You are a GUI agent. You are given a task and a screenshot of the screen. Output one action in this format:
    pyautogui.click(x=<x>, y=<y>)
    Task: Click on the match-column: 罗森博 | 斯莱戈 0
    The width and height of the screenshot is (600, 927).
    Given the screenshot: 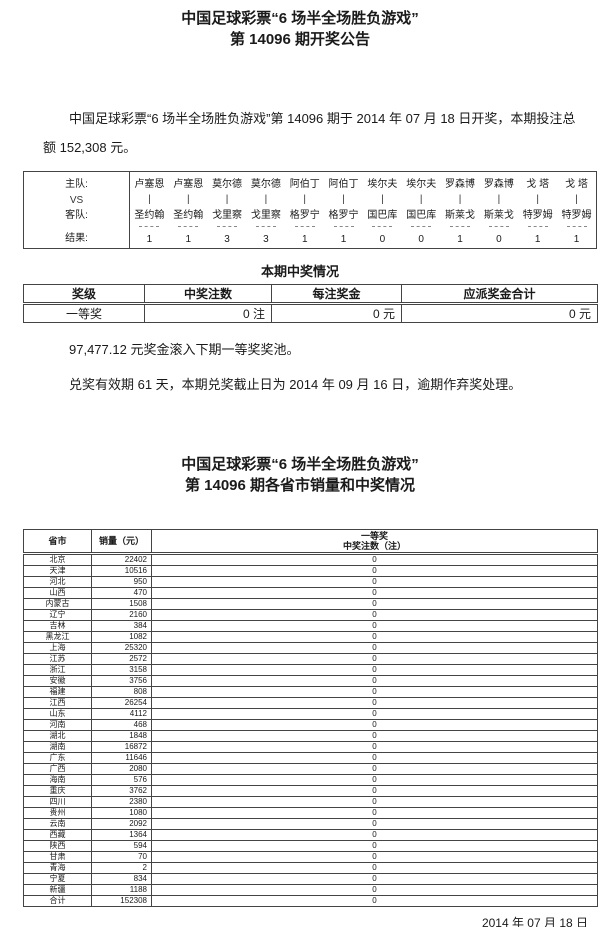 What is the action you would take?
    pyautogui.click(x=498, y=210)
    